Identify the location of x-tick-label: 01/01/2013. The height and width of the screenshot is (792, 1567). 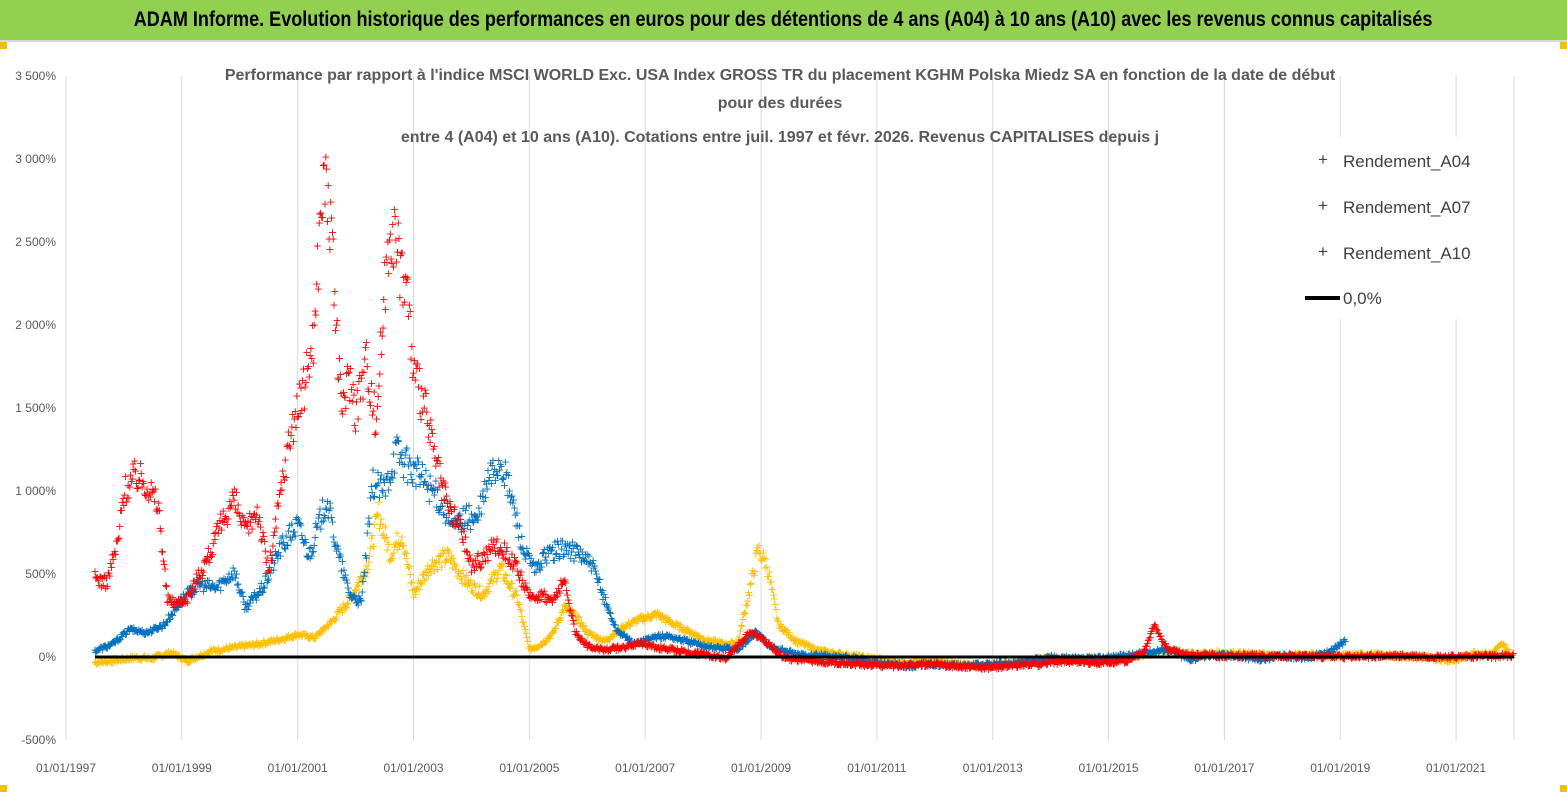
(993, 768).